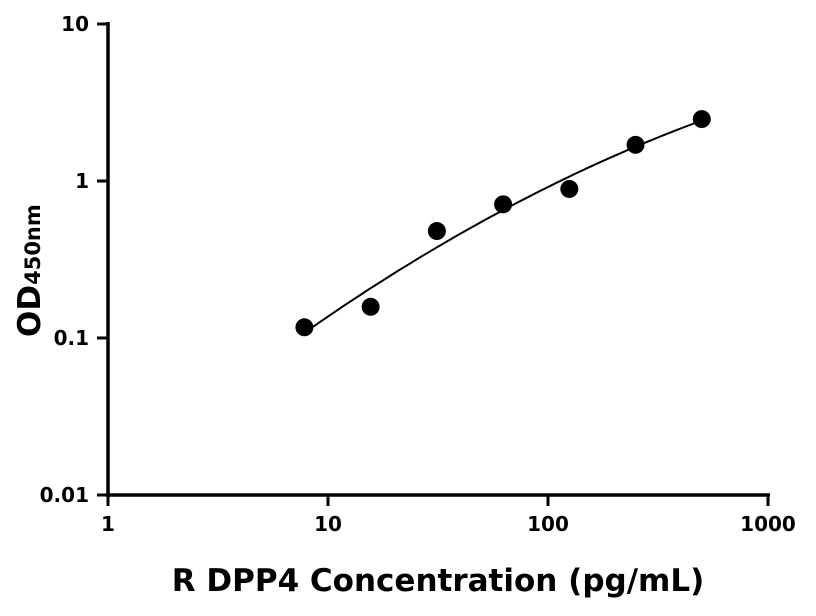 Image resolution: width=816 pixels, height=616 pixels. What do you see at coordinates (75, 24) in the screenshot?
I see `y-tick-label: 10` at bounding box center [75, 24].